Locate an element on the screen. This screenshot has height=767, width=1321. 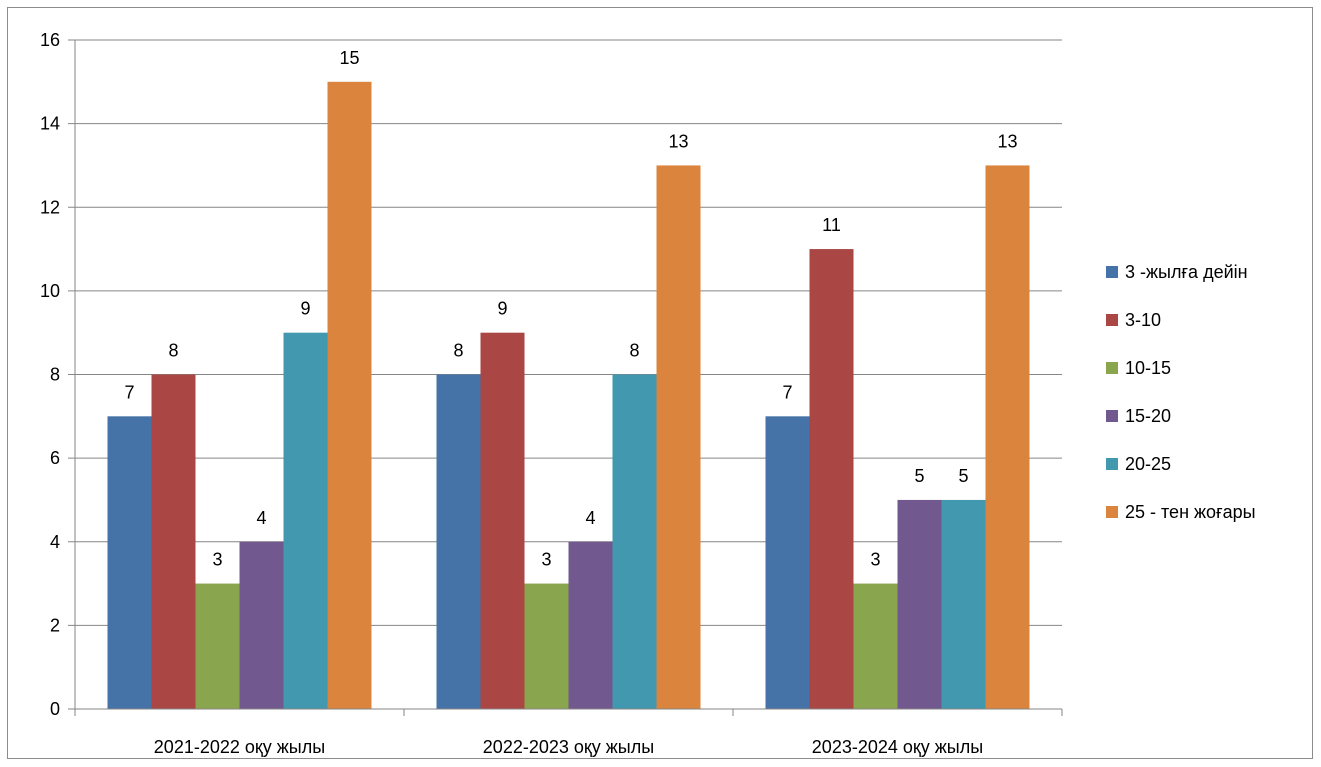
legend-label: 3-10 is located at coordinates (1143, 320).